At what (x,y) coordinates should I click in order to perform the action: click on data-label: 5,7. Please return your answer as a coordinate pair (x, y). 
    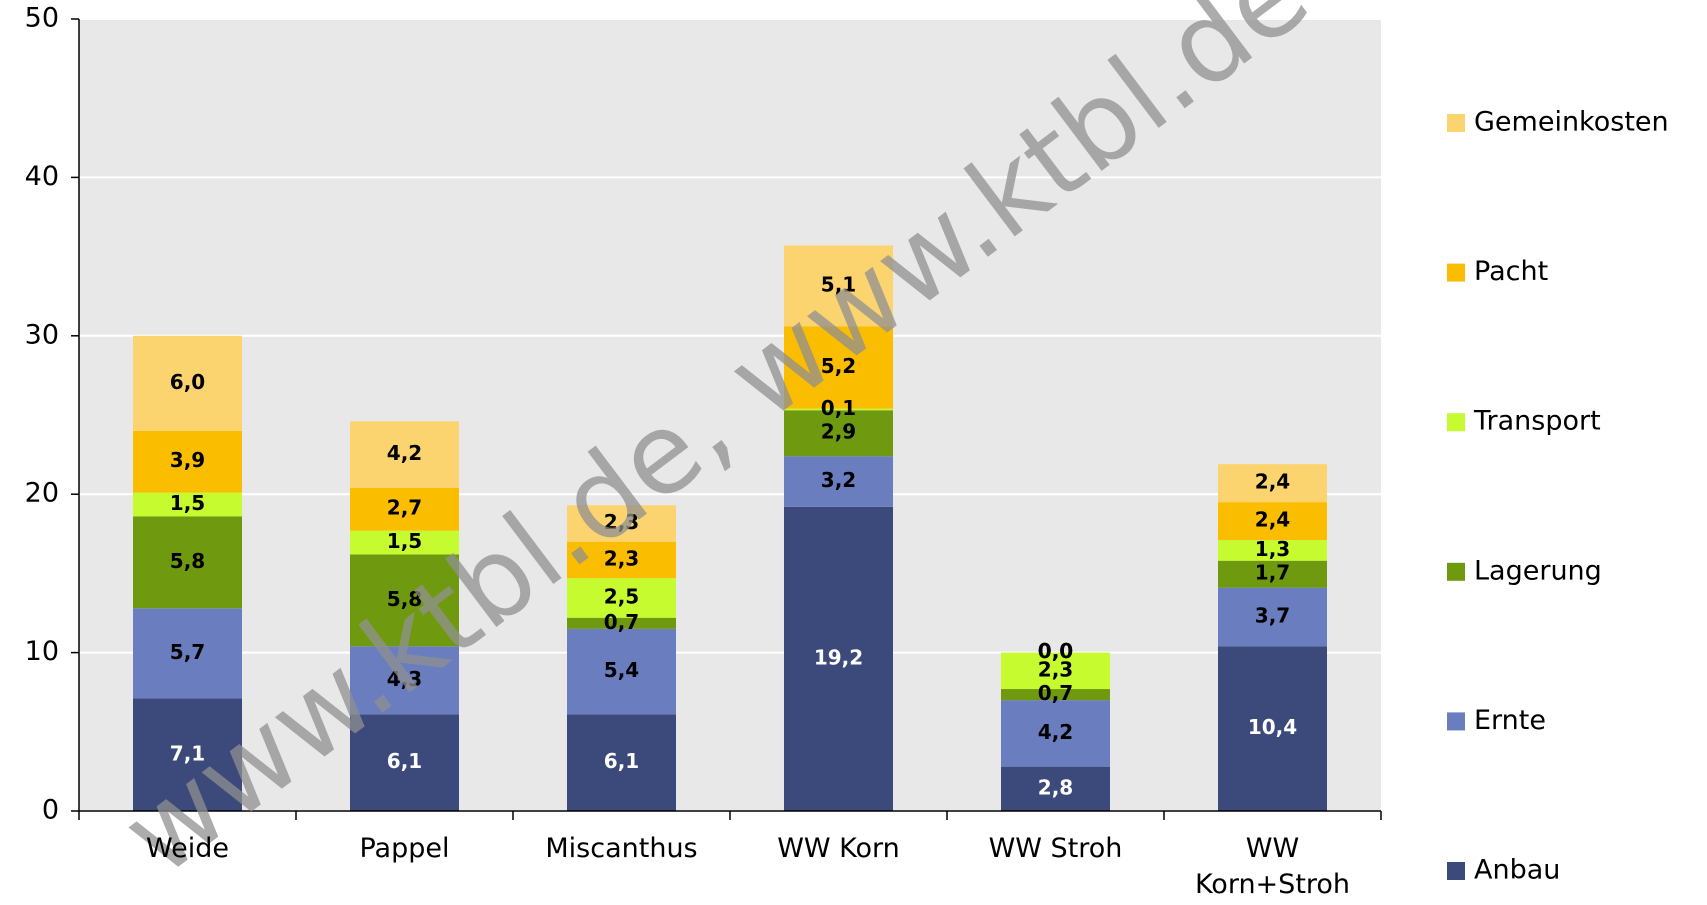
    Looking at the image, I should click on (187, 652).